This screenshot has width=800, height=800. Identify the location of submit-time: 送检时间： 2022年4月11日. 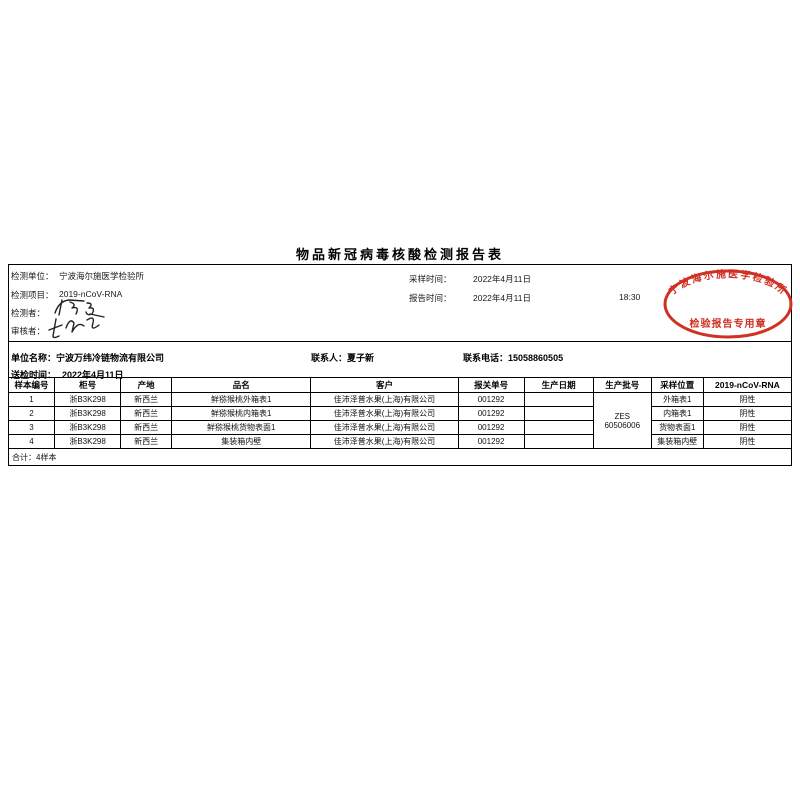
(67, 374).